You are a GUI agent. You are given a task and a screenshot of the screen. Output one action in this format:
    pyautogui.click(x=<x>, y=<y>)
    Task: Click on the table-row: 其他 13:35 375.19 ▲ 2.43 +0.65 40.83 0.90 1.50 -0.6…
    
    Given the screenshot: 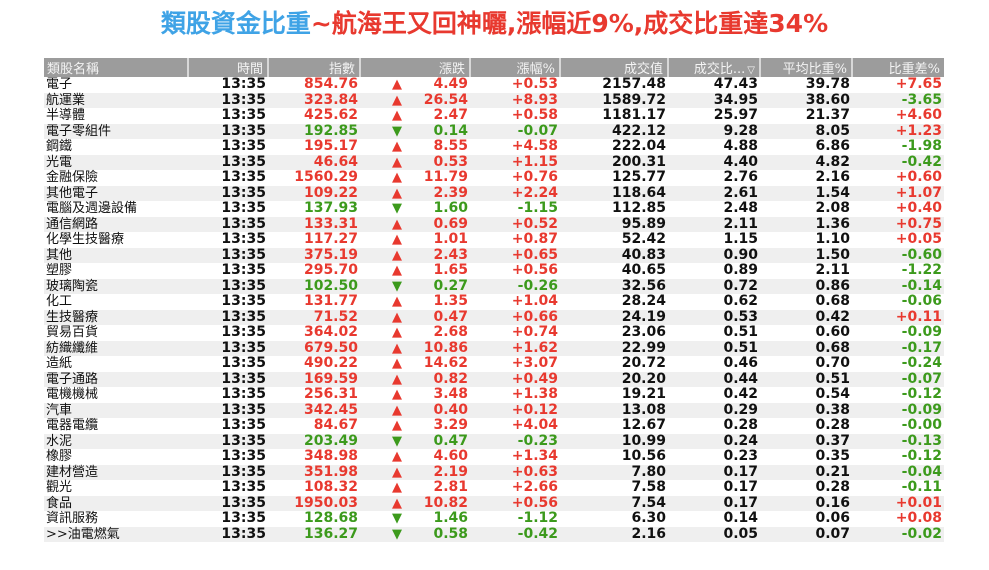 What is the action you would take?
    pyautogui.click(x=494, y=255)
    